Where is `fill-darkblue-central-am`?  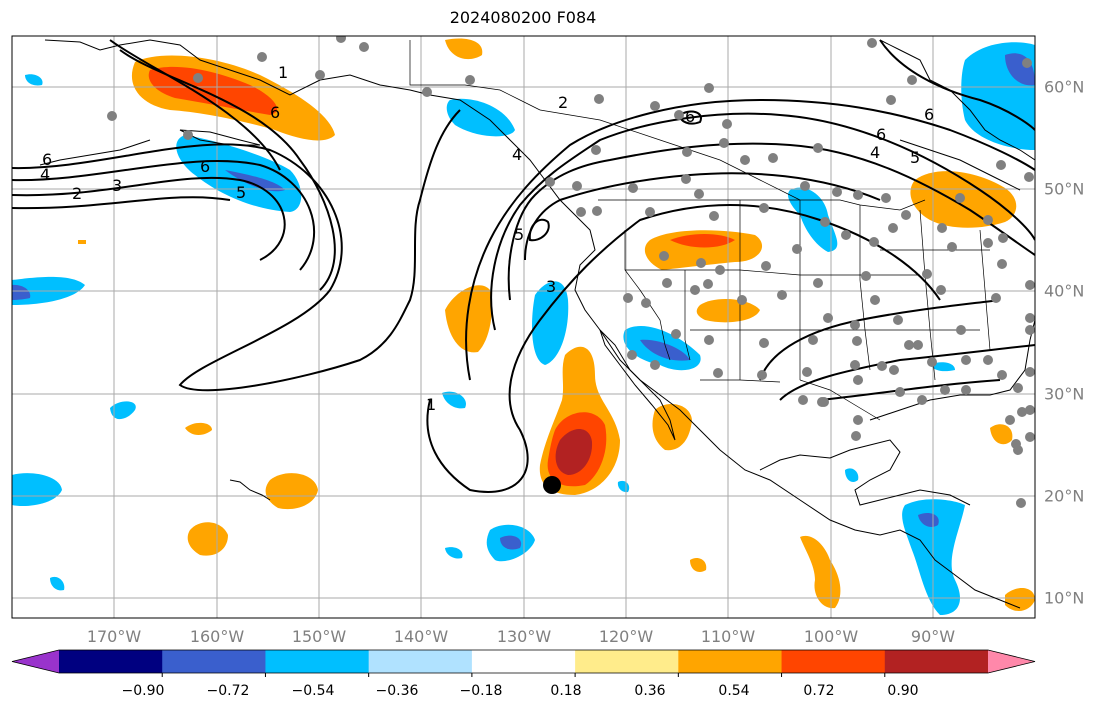 fill-darkblue-central-am is located at coordinates (928, 520).